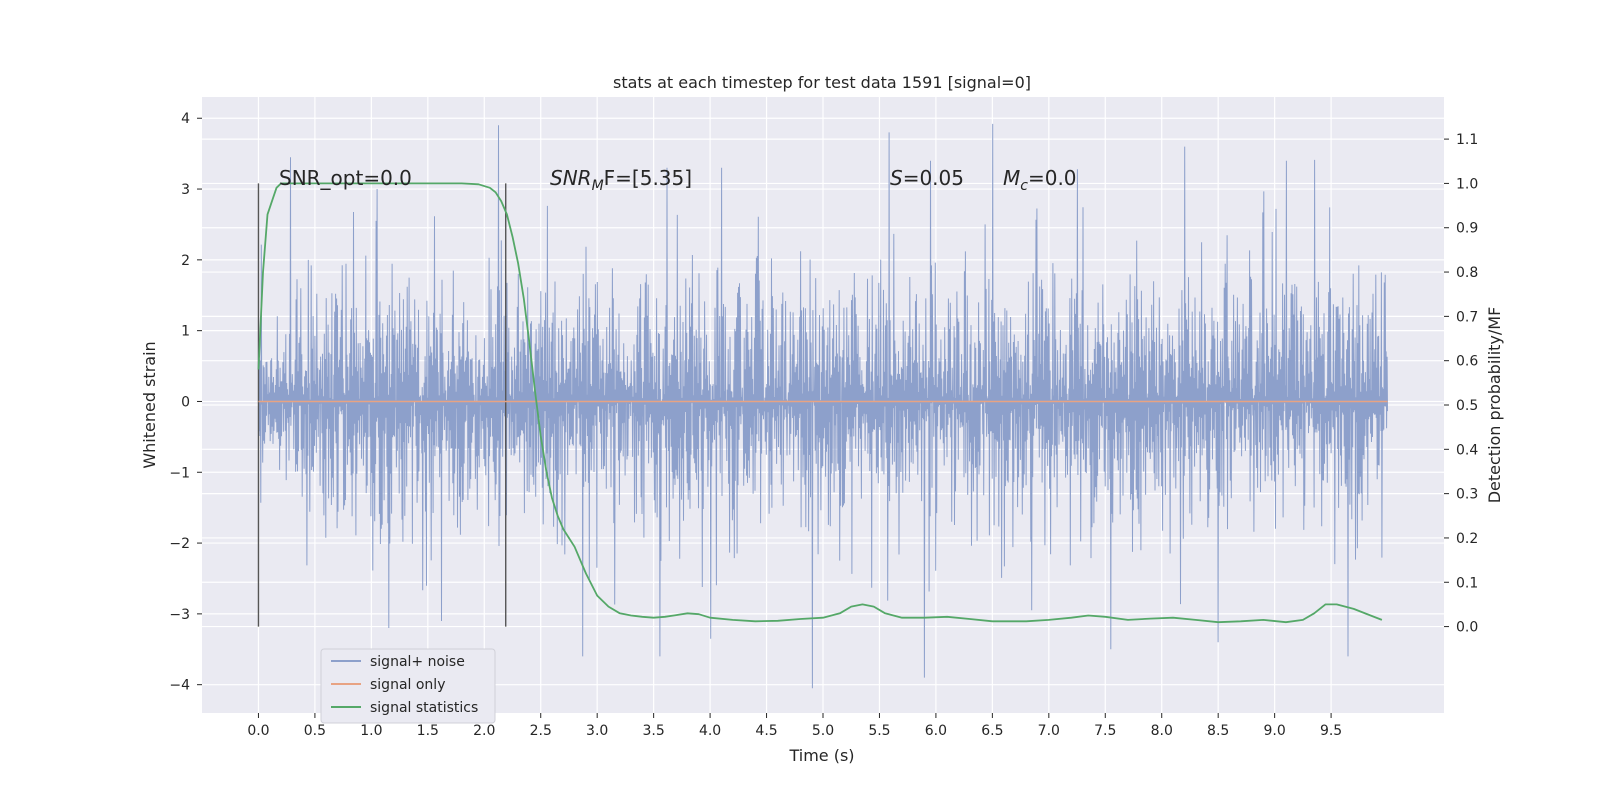  Describe the element at coordinates (933, 178) in the screenshot. I see `annotation-s-rest: =0.05` at that location.